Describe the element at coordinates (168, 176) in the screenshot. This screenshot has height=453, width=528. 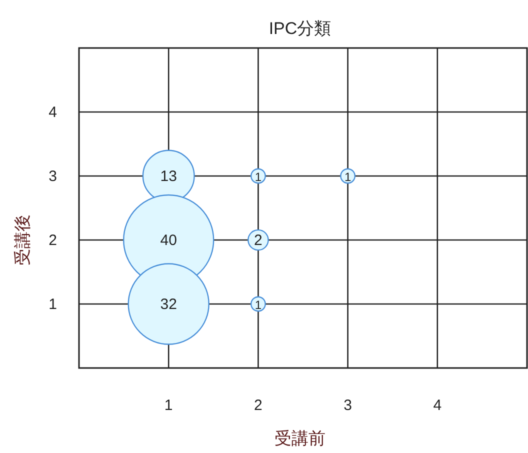
I see `data-label: 13` at that location.